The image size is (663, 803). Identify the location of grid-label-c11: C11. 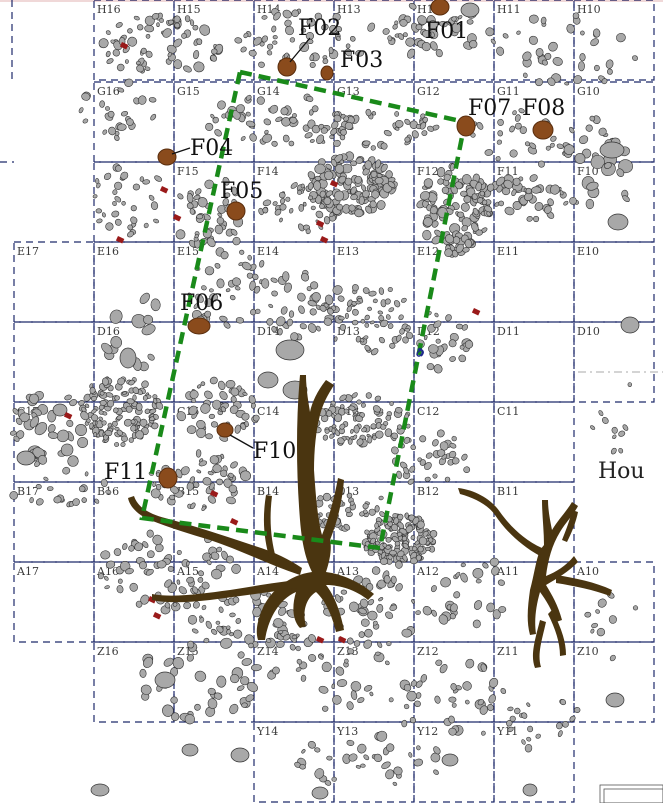
(508, 411).